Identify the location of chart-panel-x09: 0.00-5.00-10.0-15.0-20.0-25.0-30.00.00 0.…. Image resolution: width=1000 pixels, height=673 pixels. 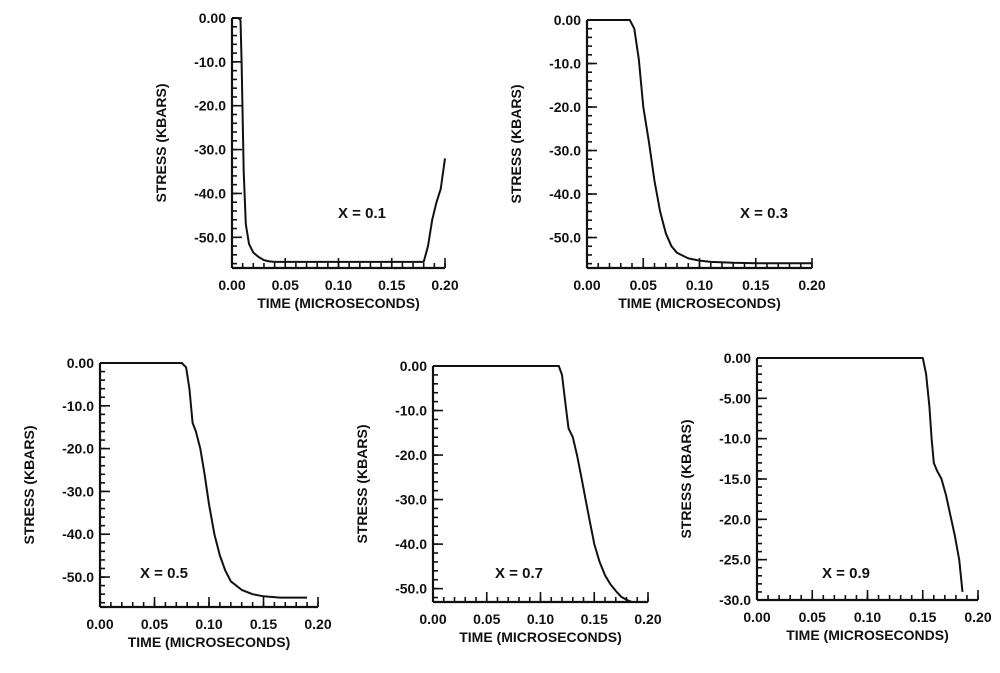
(835, 496).